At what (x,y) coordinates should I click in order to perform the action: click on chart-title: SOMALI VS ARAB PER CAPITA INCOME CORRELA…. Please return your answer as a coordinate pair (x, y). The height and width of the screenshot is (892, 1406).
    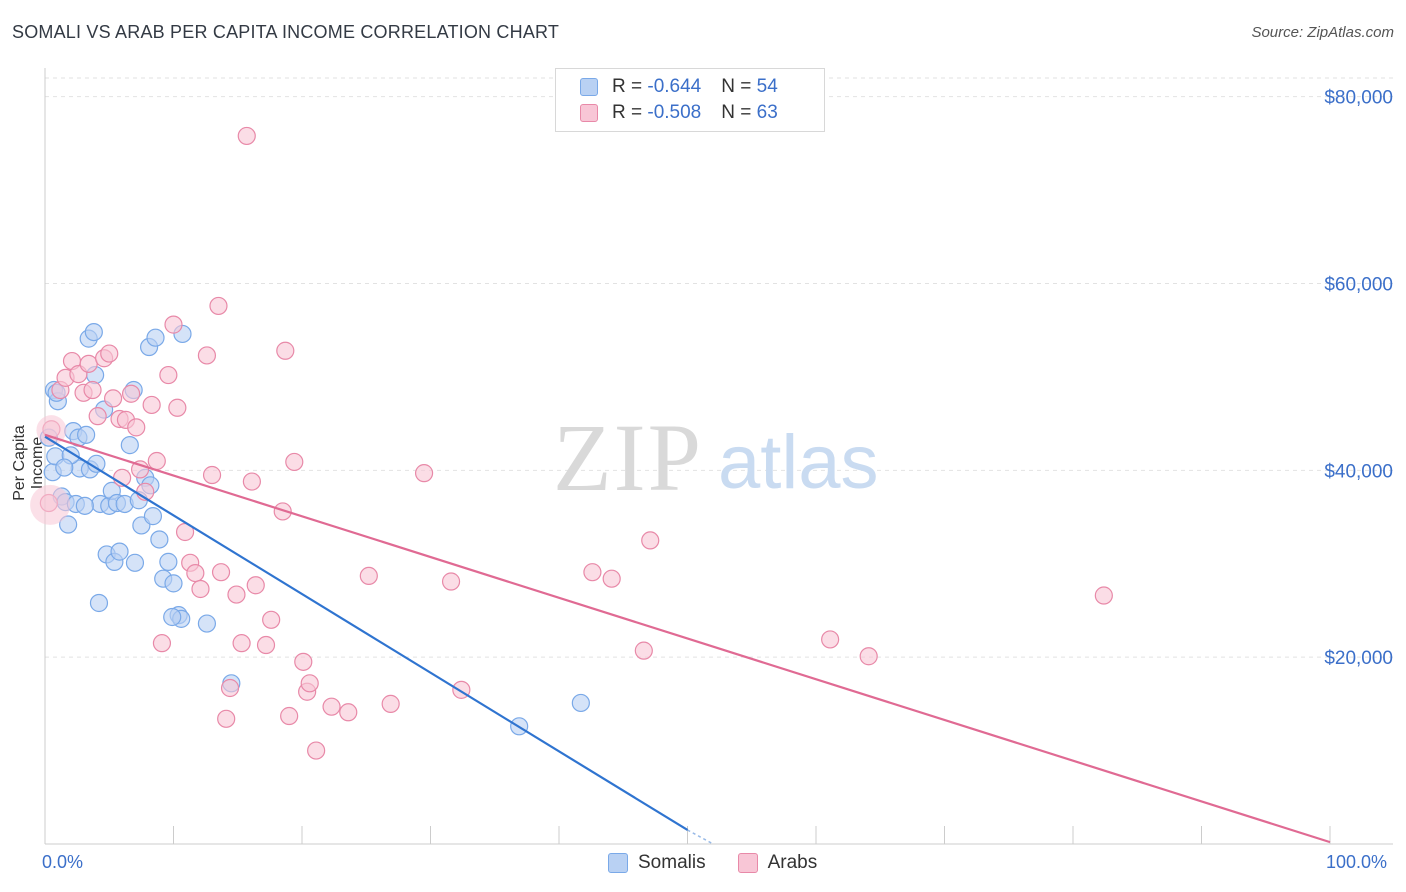
    Looking at the image, I should click on (286, 32).